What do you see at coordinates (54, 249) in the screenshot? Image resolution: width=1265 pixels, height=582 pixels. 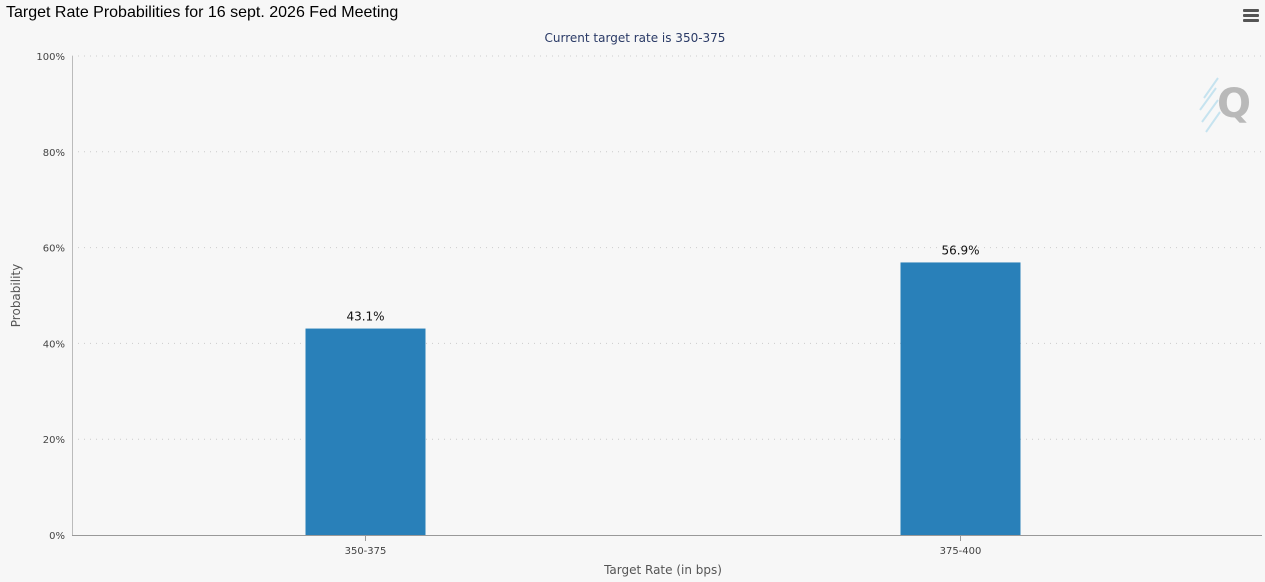 I see `y-tick-label: 60%` at bounding box center [54, 249].